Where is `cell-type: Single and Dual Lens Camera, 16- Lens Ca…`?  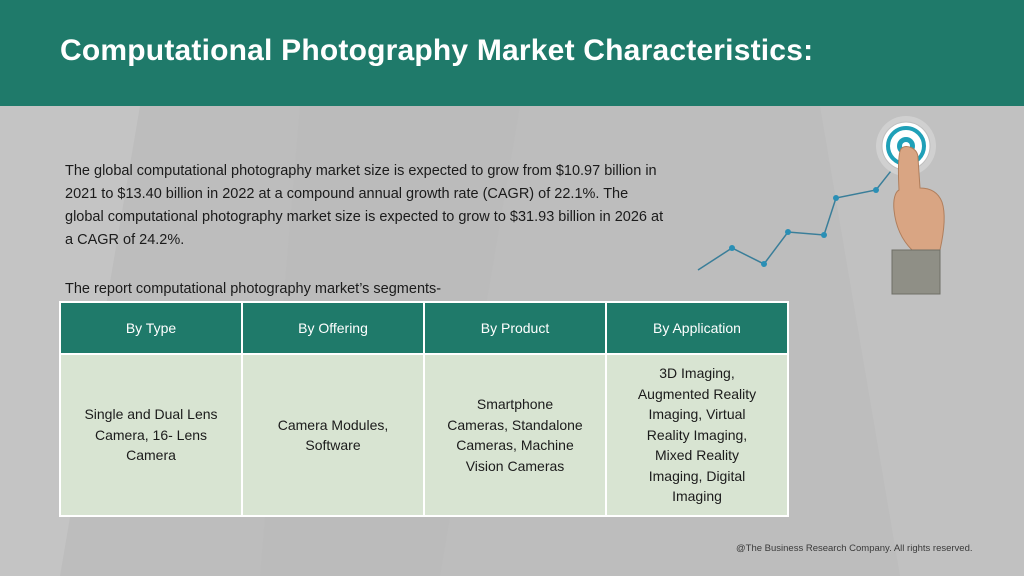 cell-type: Single and Dual Lens Camera, 16- Lens Ca… is located at coordinates (151, 435).